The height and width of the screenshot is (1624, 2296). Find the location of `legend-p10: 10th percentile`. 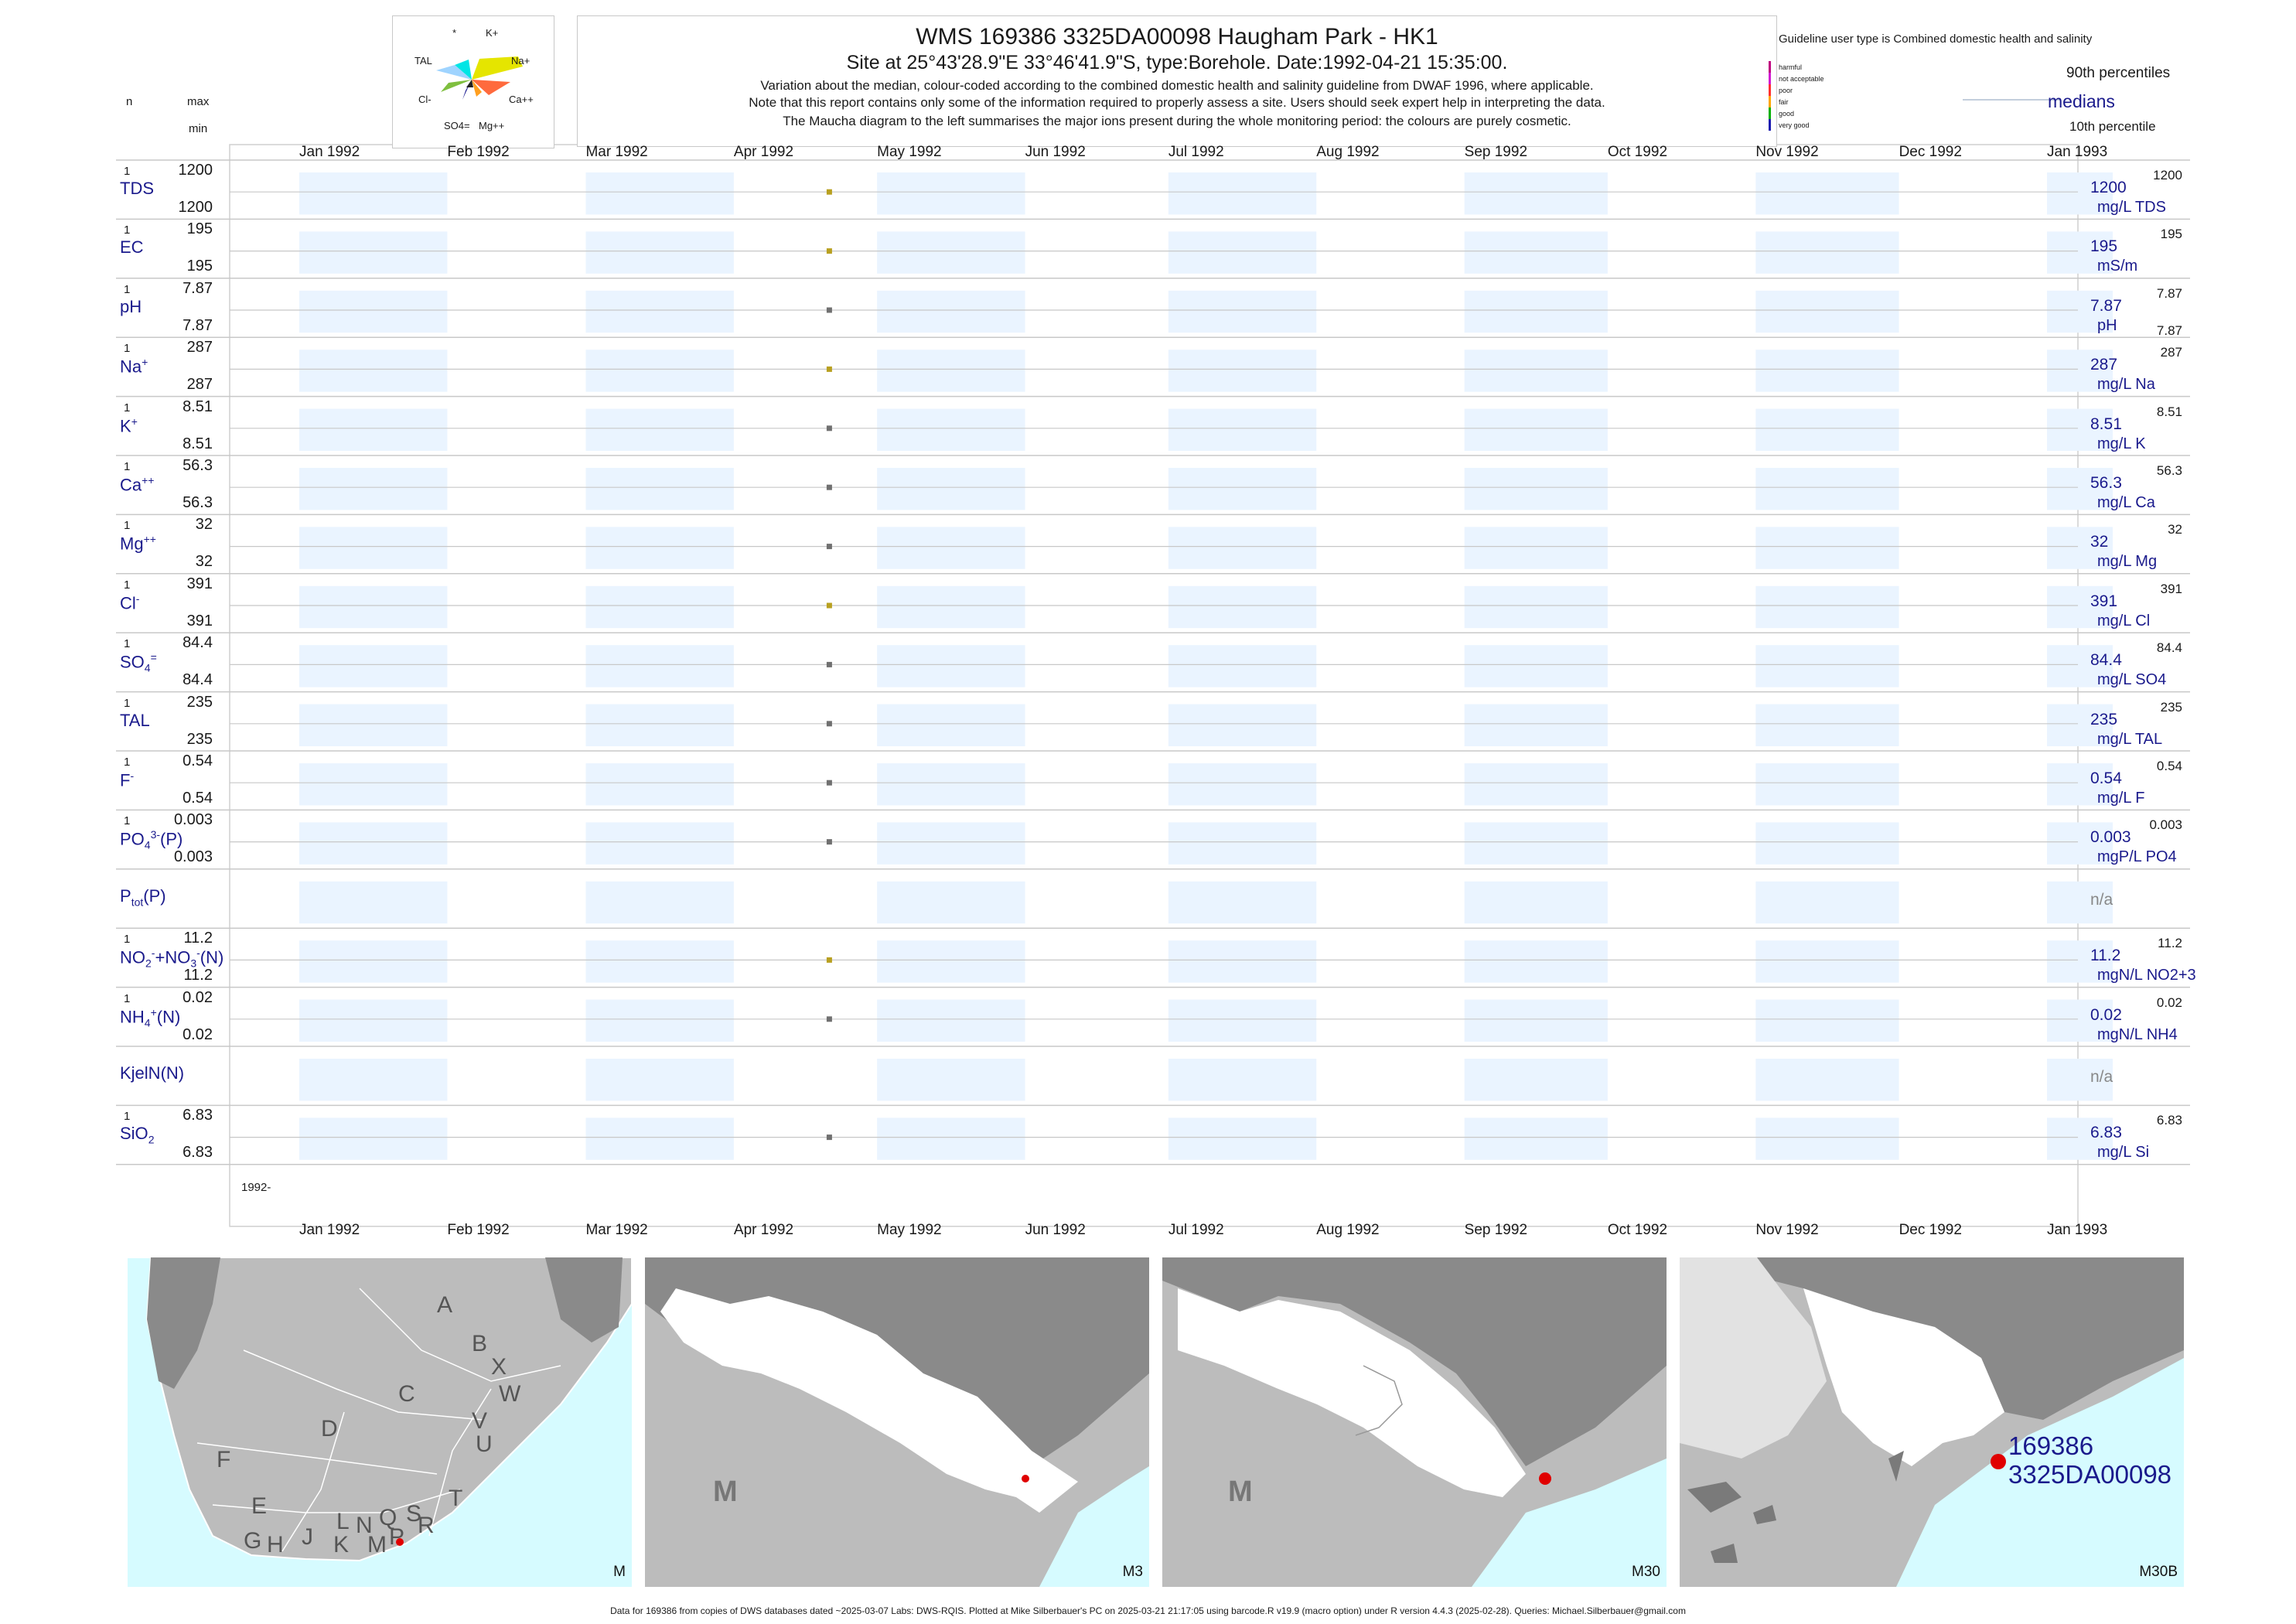

legend-p10: 10th percentile is located at coordinates (2112, 127).